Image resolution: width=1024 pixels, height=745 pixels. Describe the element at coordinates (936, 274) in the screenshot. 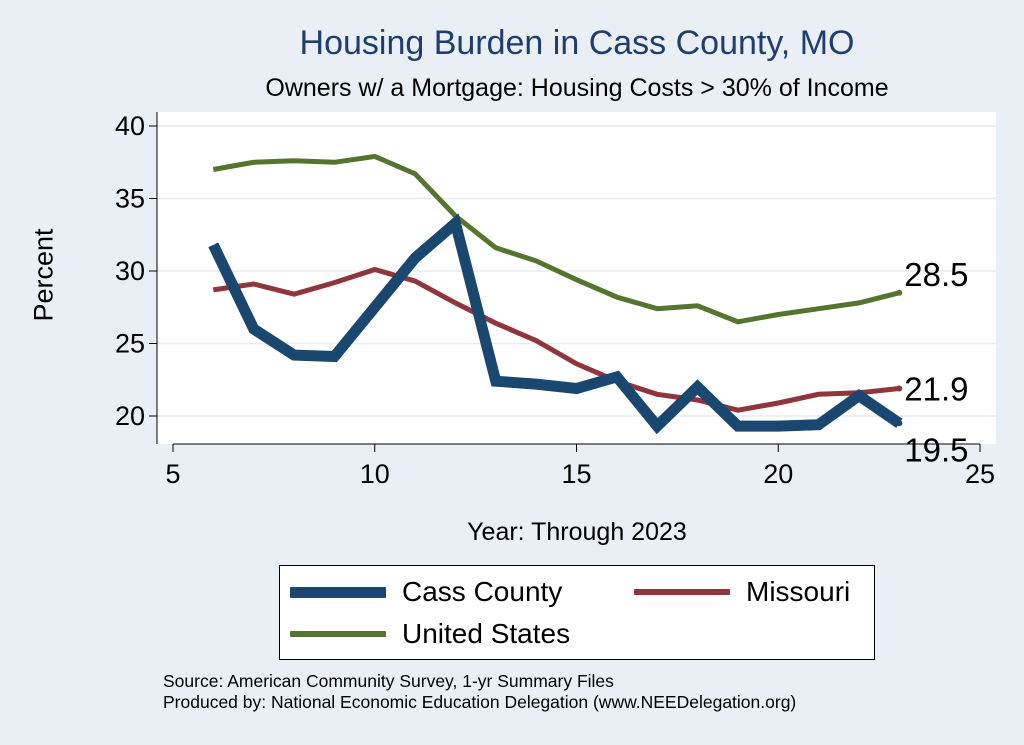

I see `end-label-united-states: 28.5` at that location.